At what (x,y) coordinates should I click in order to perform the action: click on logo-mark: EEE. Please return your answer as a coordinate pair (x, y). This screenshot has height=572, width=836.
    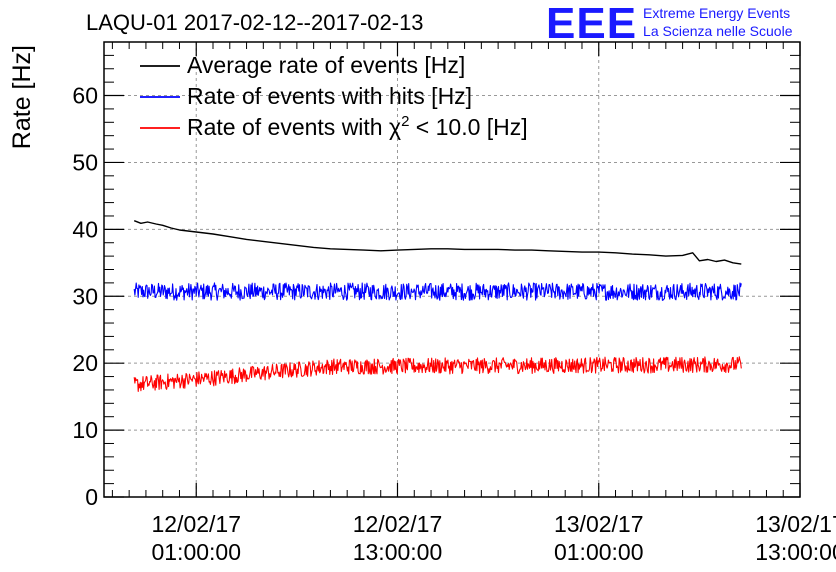
    Looking at the image, I should click on (592, 24).